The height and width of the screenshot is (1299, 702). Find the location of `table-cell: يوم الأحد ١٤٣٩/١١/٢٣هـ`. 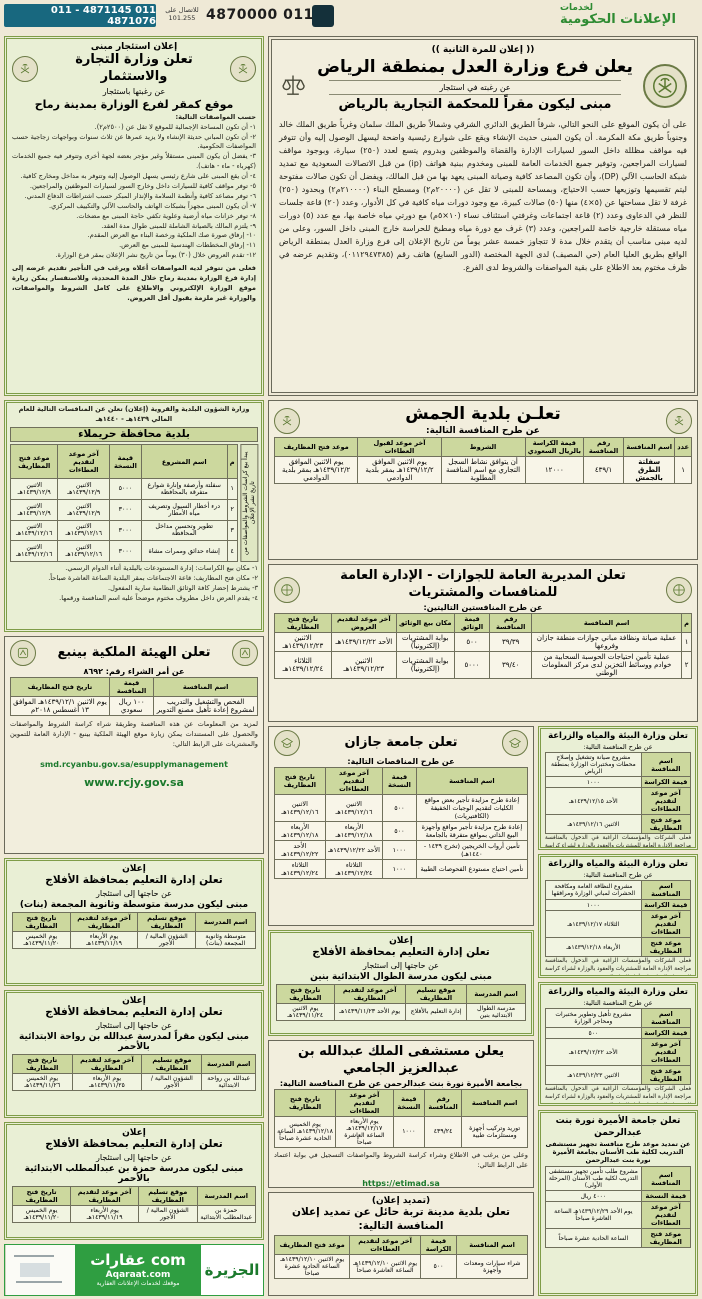

table-cell: يوم الأحد ١٤٣٩/١١/٢٣هـ is located at coordinates (369, 1011).